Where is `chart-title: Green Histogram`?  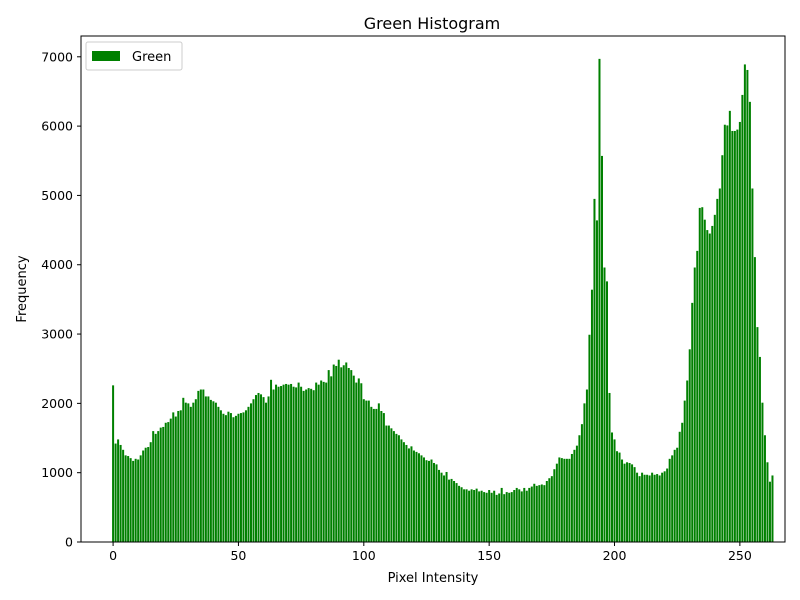 chart-title: Green Histogram is located at coordinates (432, 23).